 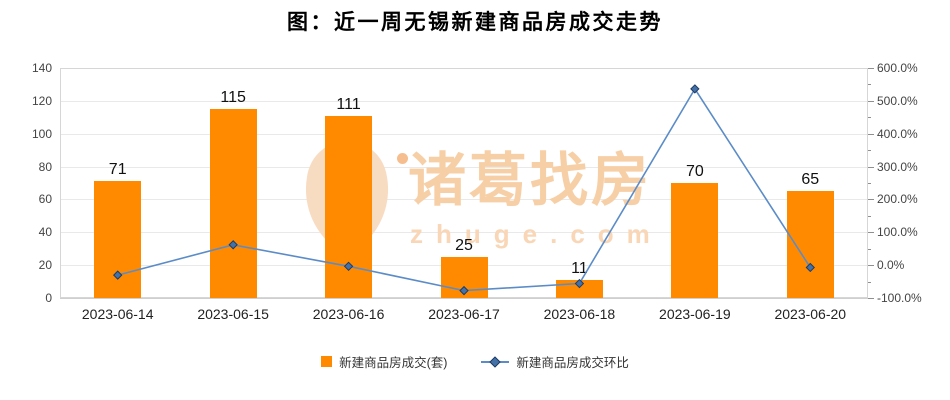 I want to click on legend-bar-label: 新建商品房成交(套), so click(x=393, y=363).